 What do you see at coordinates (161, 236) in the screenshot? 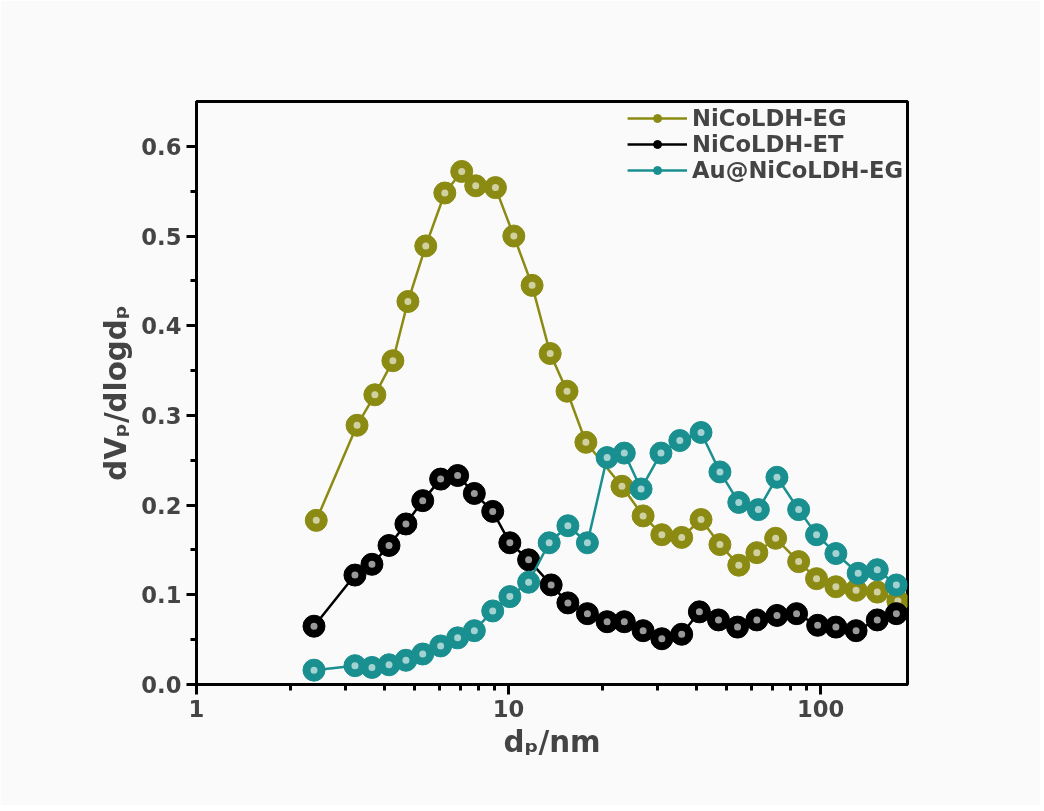
I see `y-tick-label: 0.5` at bounding box center [161, 236].